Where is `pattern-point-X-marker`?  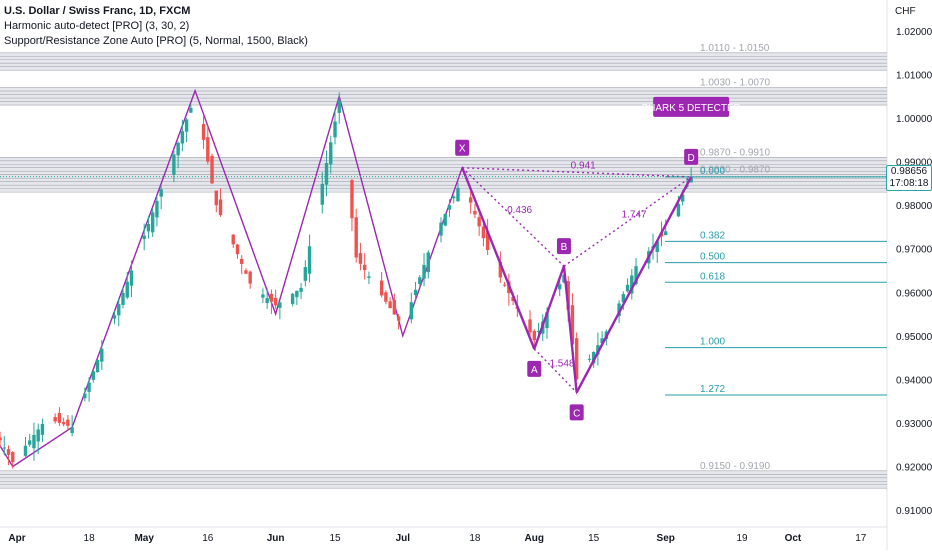 pattern-point-X-marker is located at coordinates (462, 147).